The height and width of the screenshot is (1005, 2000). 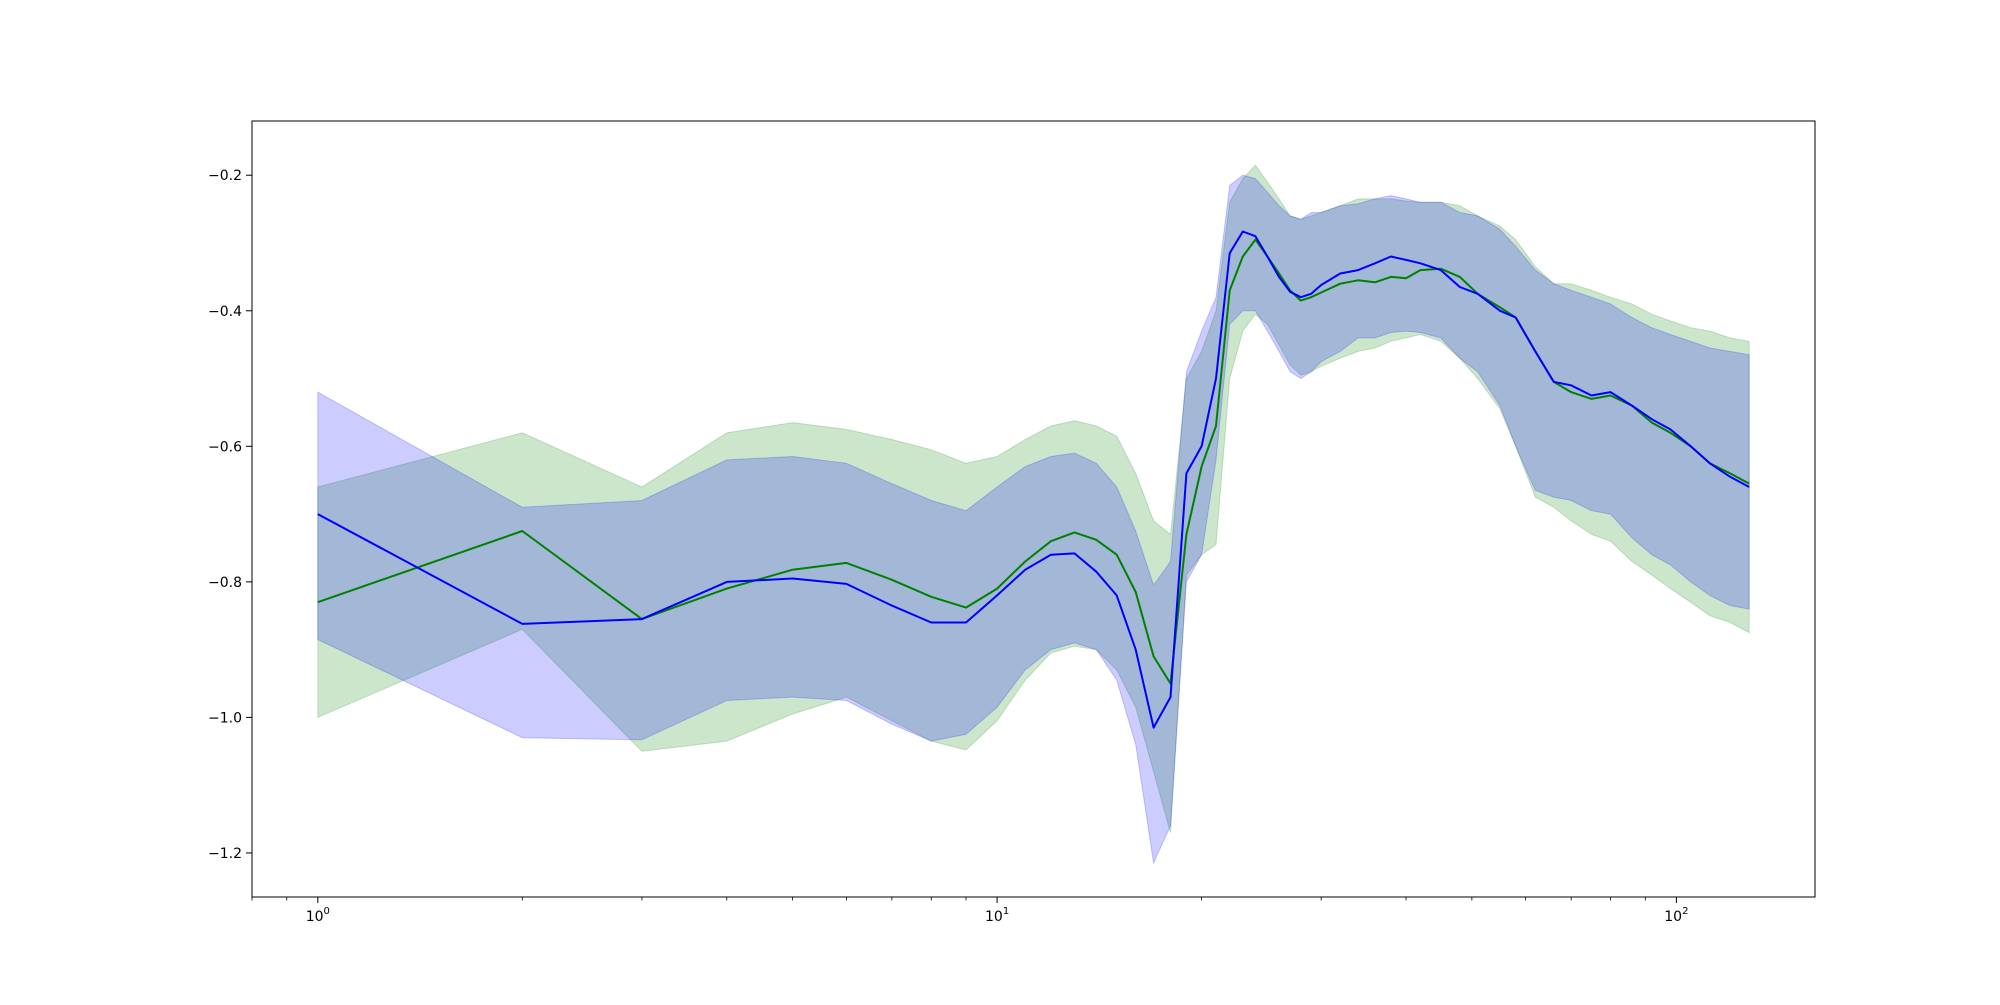 I want to click on y-tick-label: −0.8, so click(x=225, y=583).